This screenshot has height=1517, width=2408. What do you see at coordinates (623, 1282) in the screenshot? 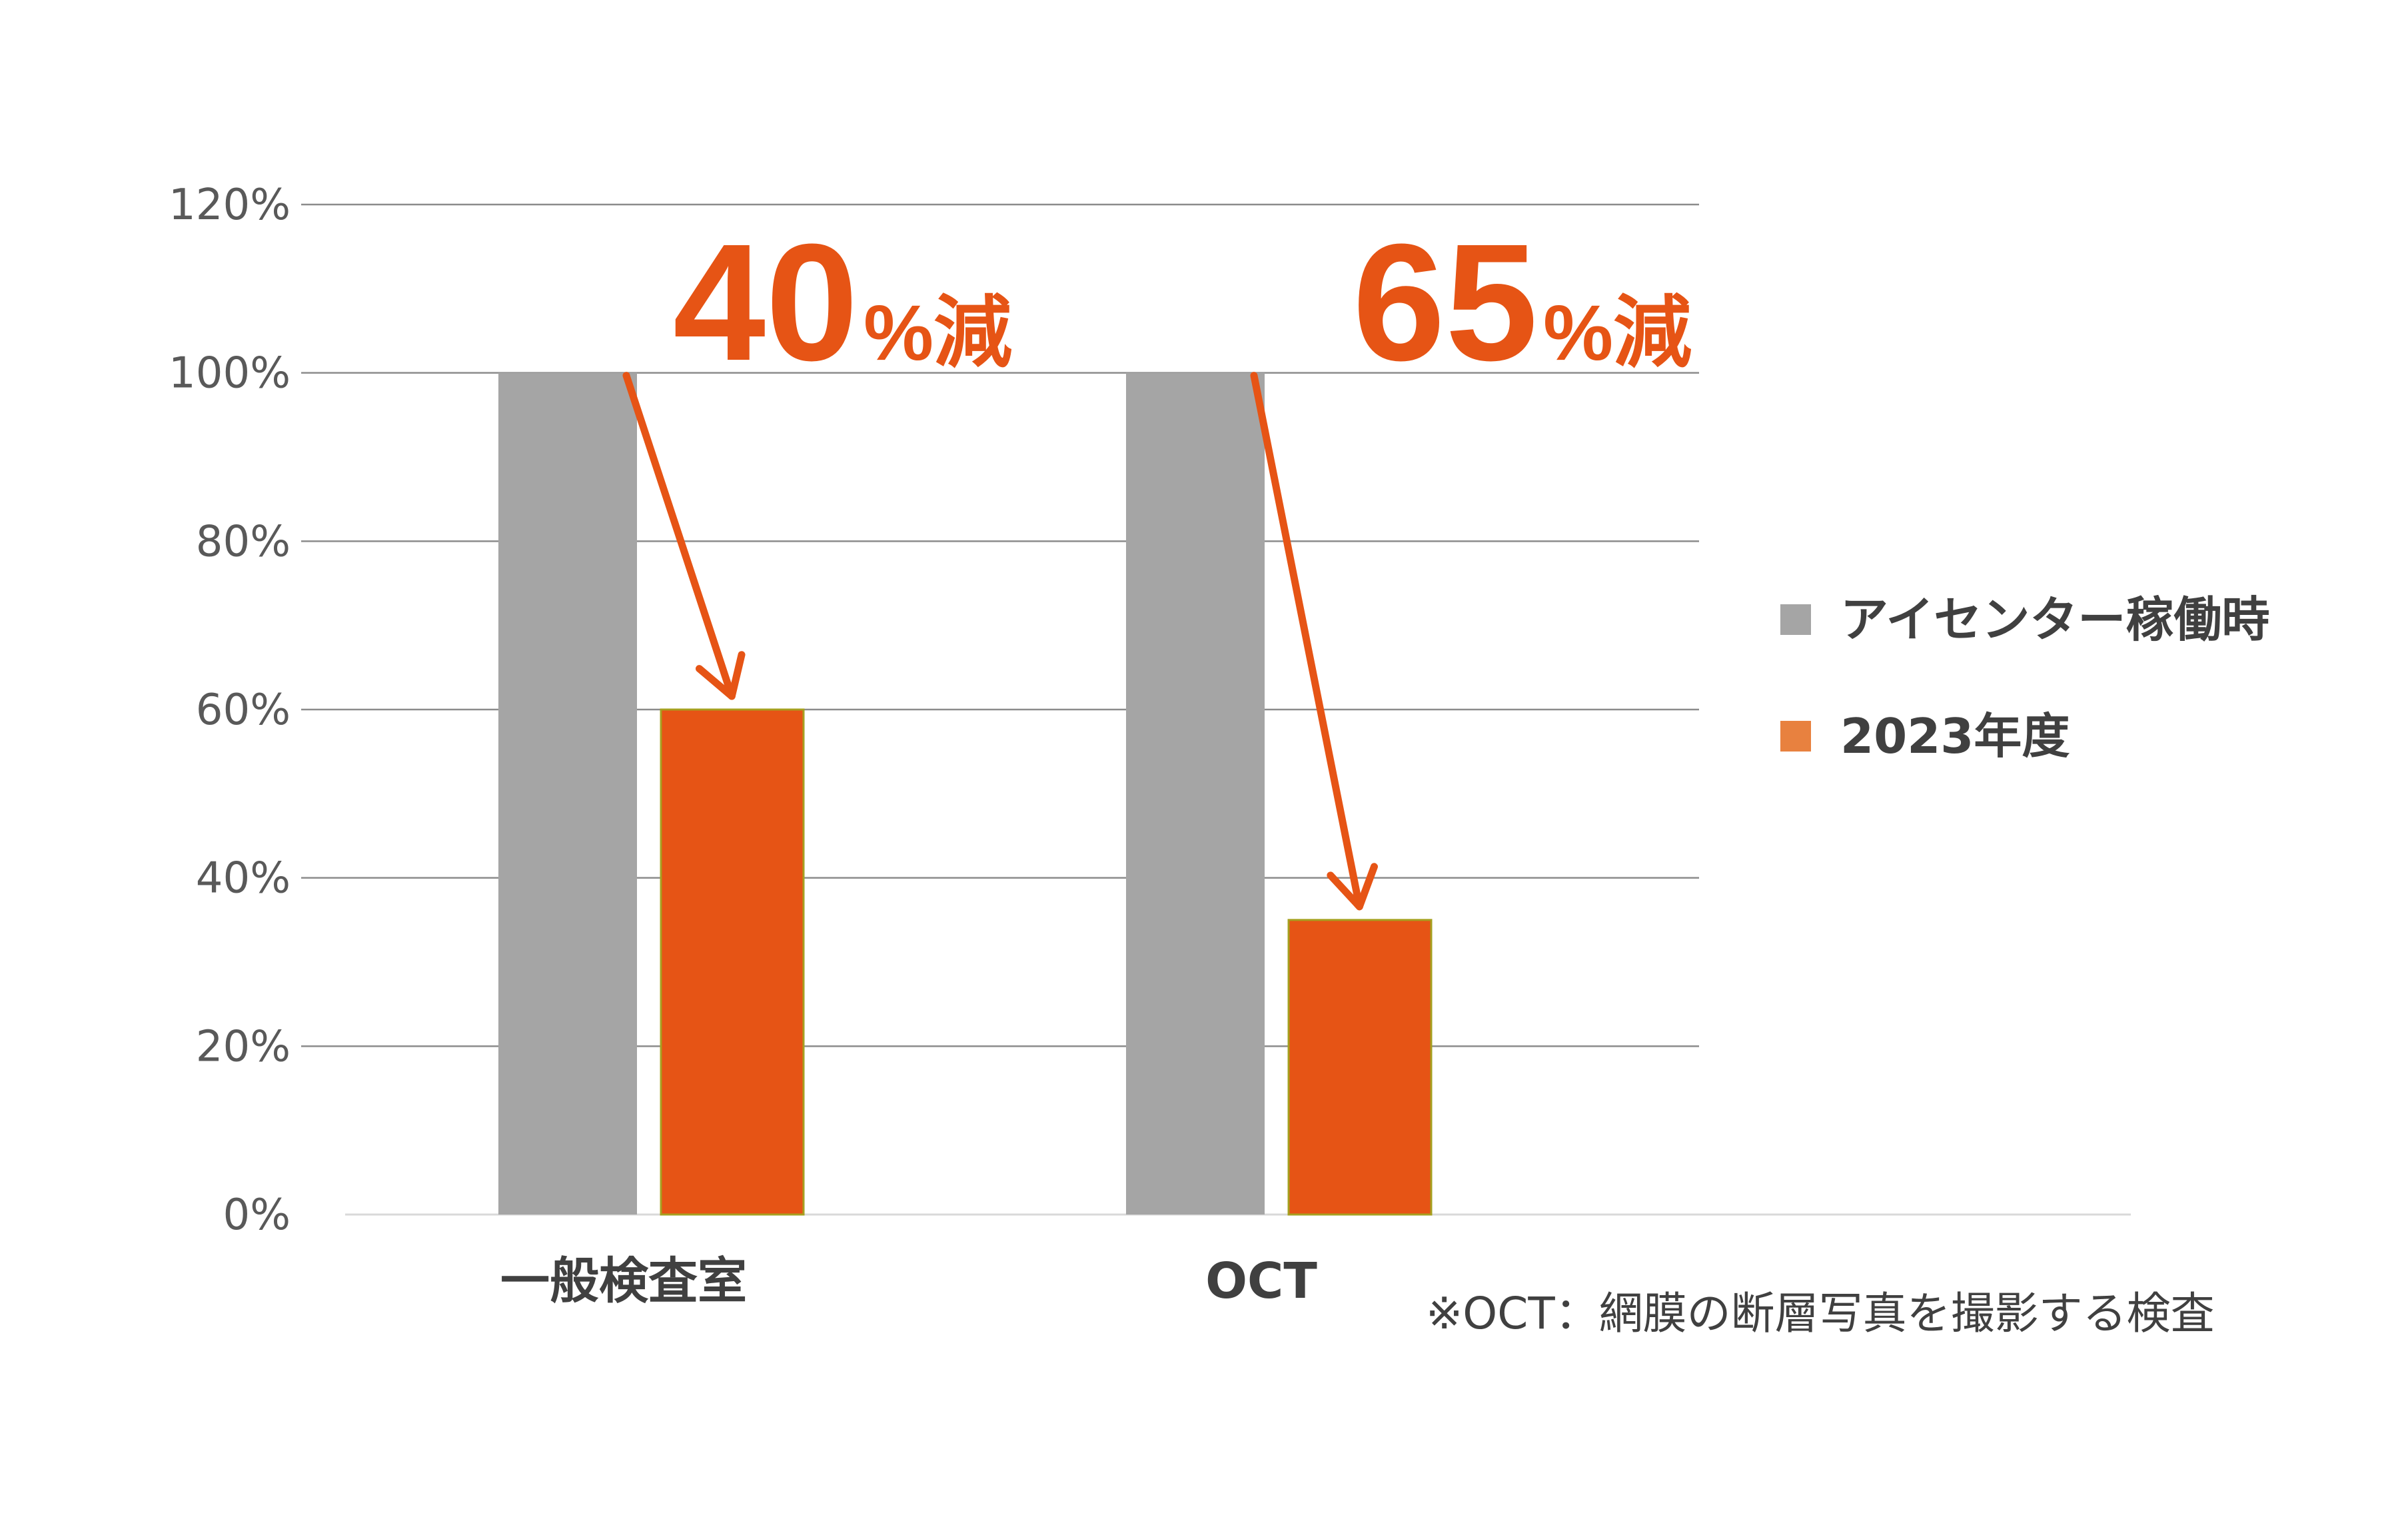
I see `x-category-label: 一般検査室` at bounding box center [623, 1282].